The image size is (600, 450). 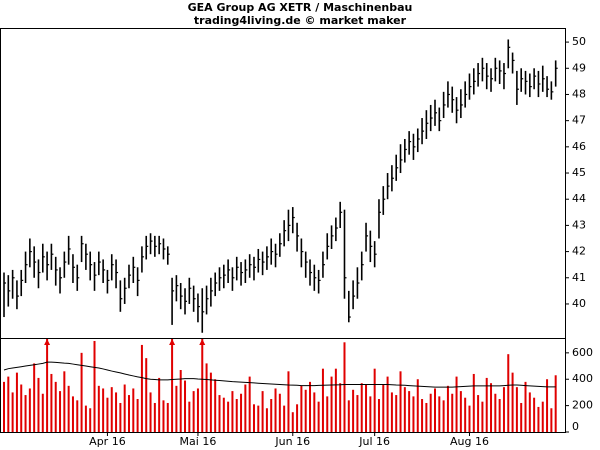 What do you see at coordinates (579, 303) in the screenshot?
I see `y-tick-label: 40` at bounding box center [579, 303].